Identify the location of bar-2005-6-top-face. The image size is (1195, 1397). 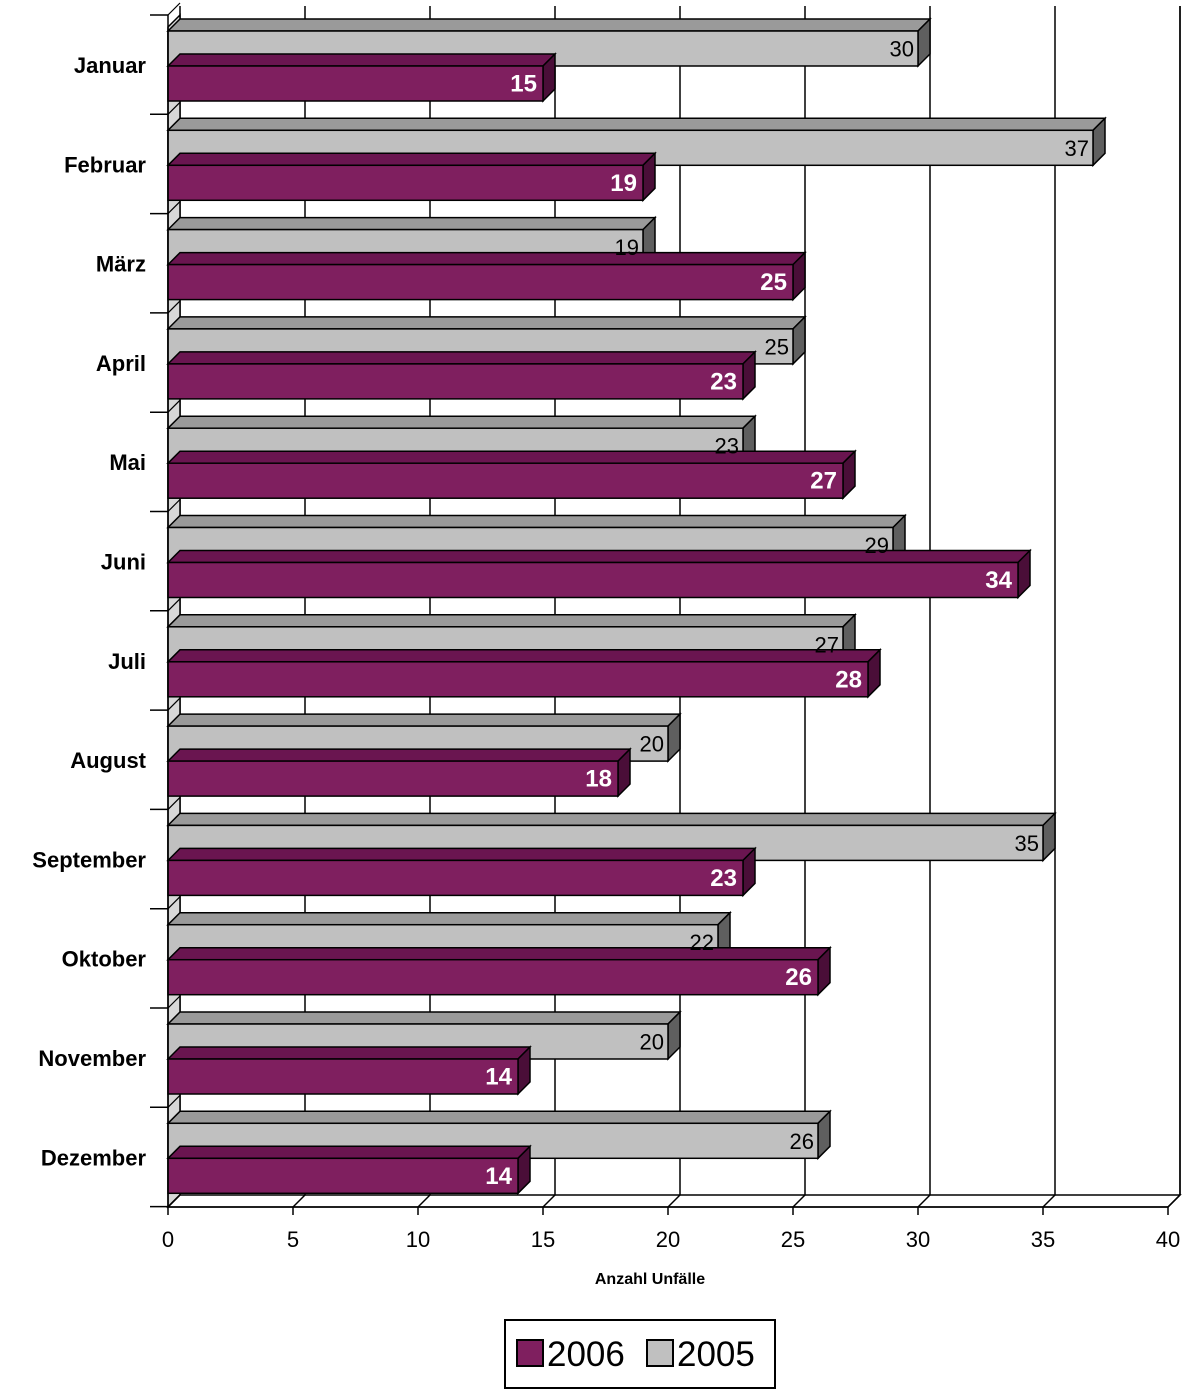
(511, 621).